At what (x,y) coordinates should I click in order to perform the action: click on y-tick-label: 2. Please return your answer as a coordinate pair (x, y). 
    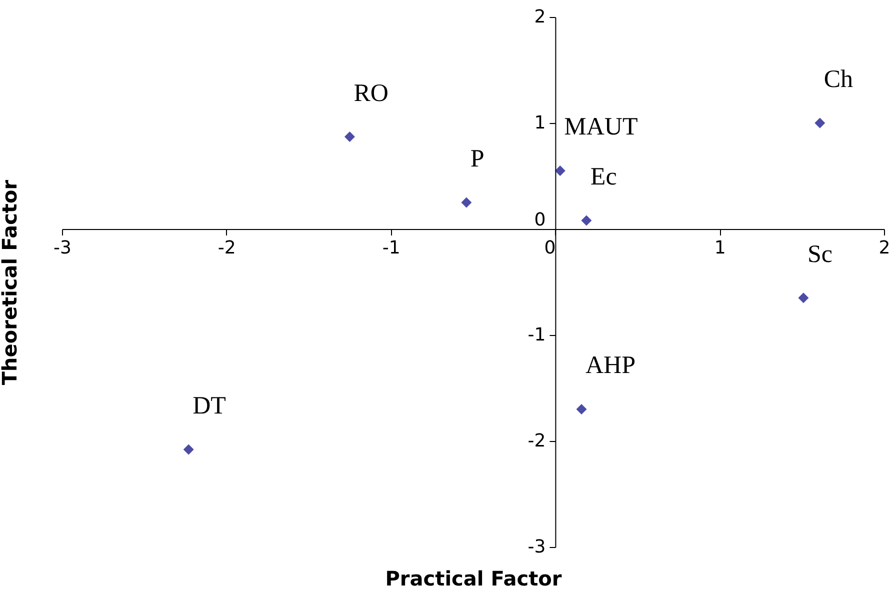
    Looking at the image, I should click on (540, 17).